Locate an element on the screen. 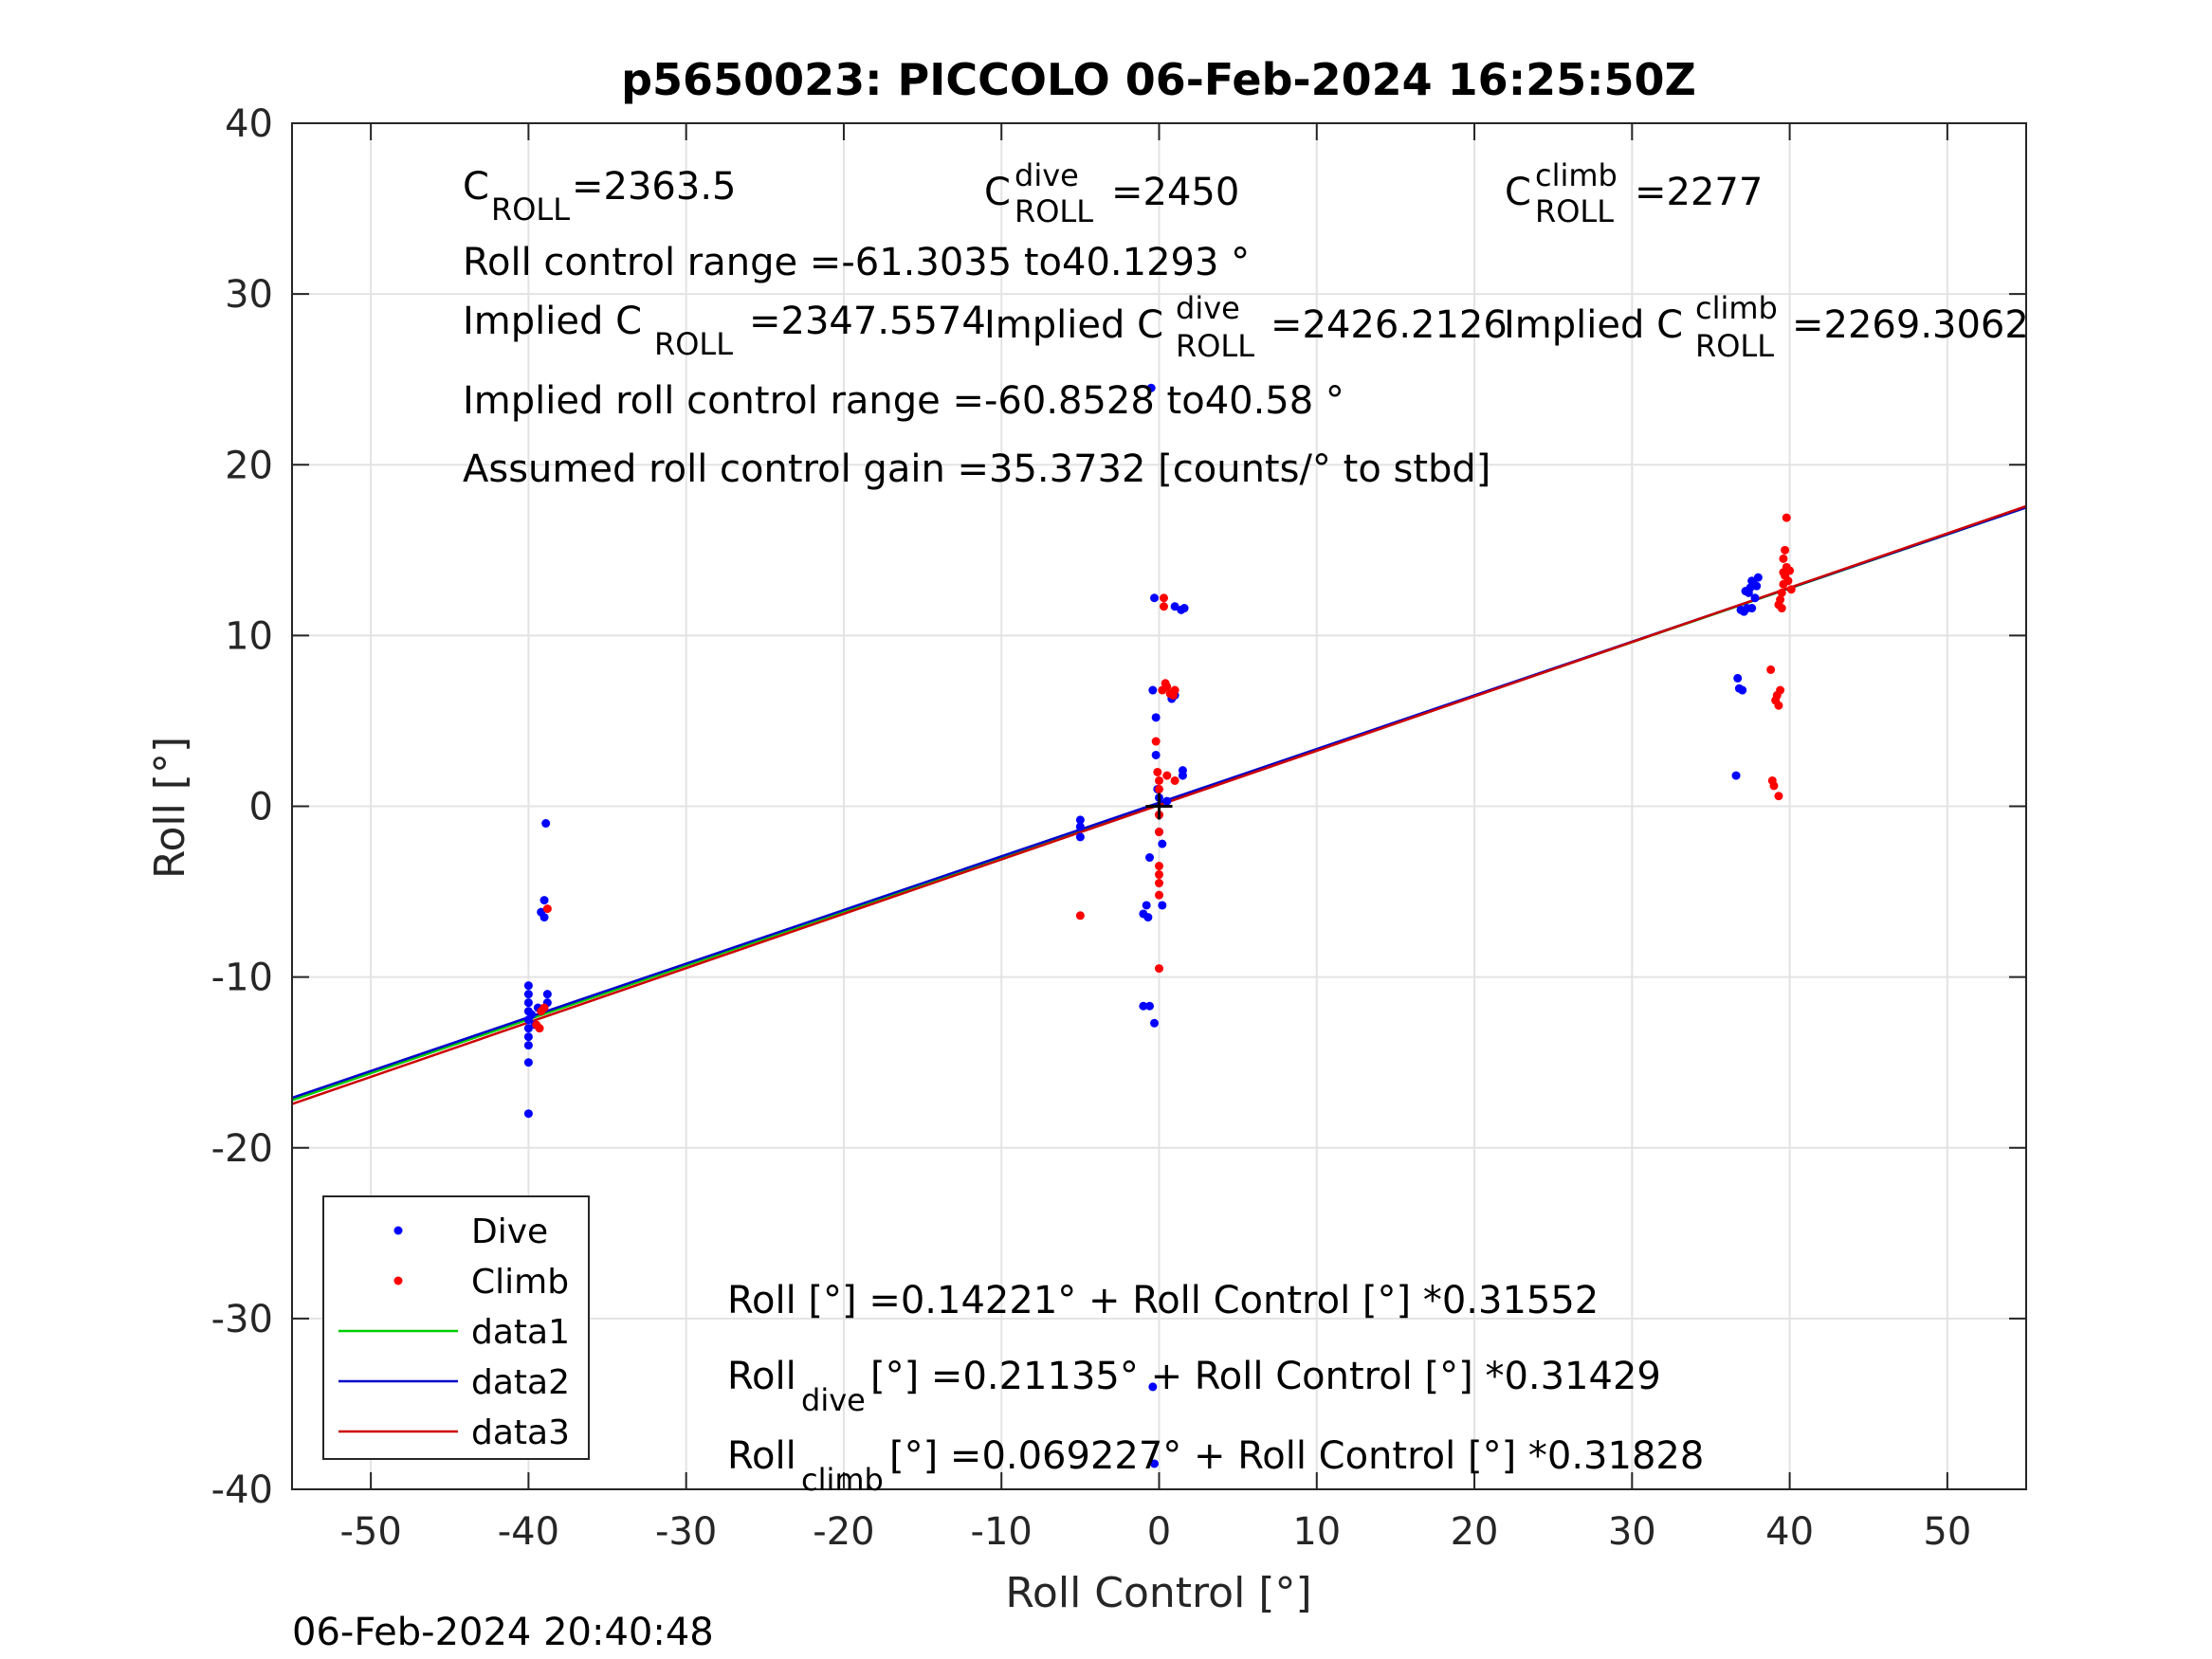  y-tick-label: -40 is located at coordinates (242, 1490).